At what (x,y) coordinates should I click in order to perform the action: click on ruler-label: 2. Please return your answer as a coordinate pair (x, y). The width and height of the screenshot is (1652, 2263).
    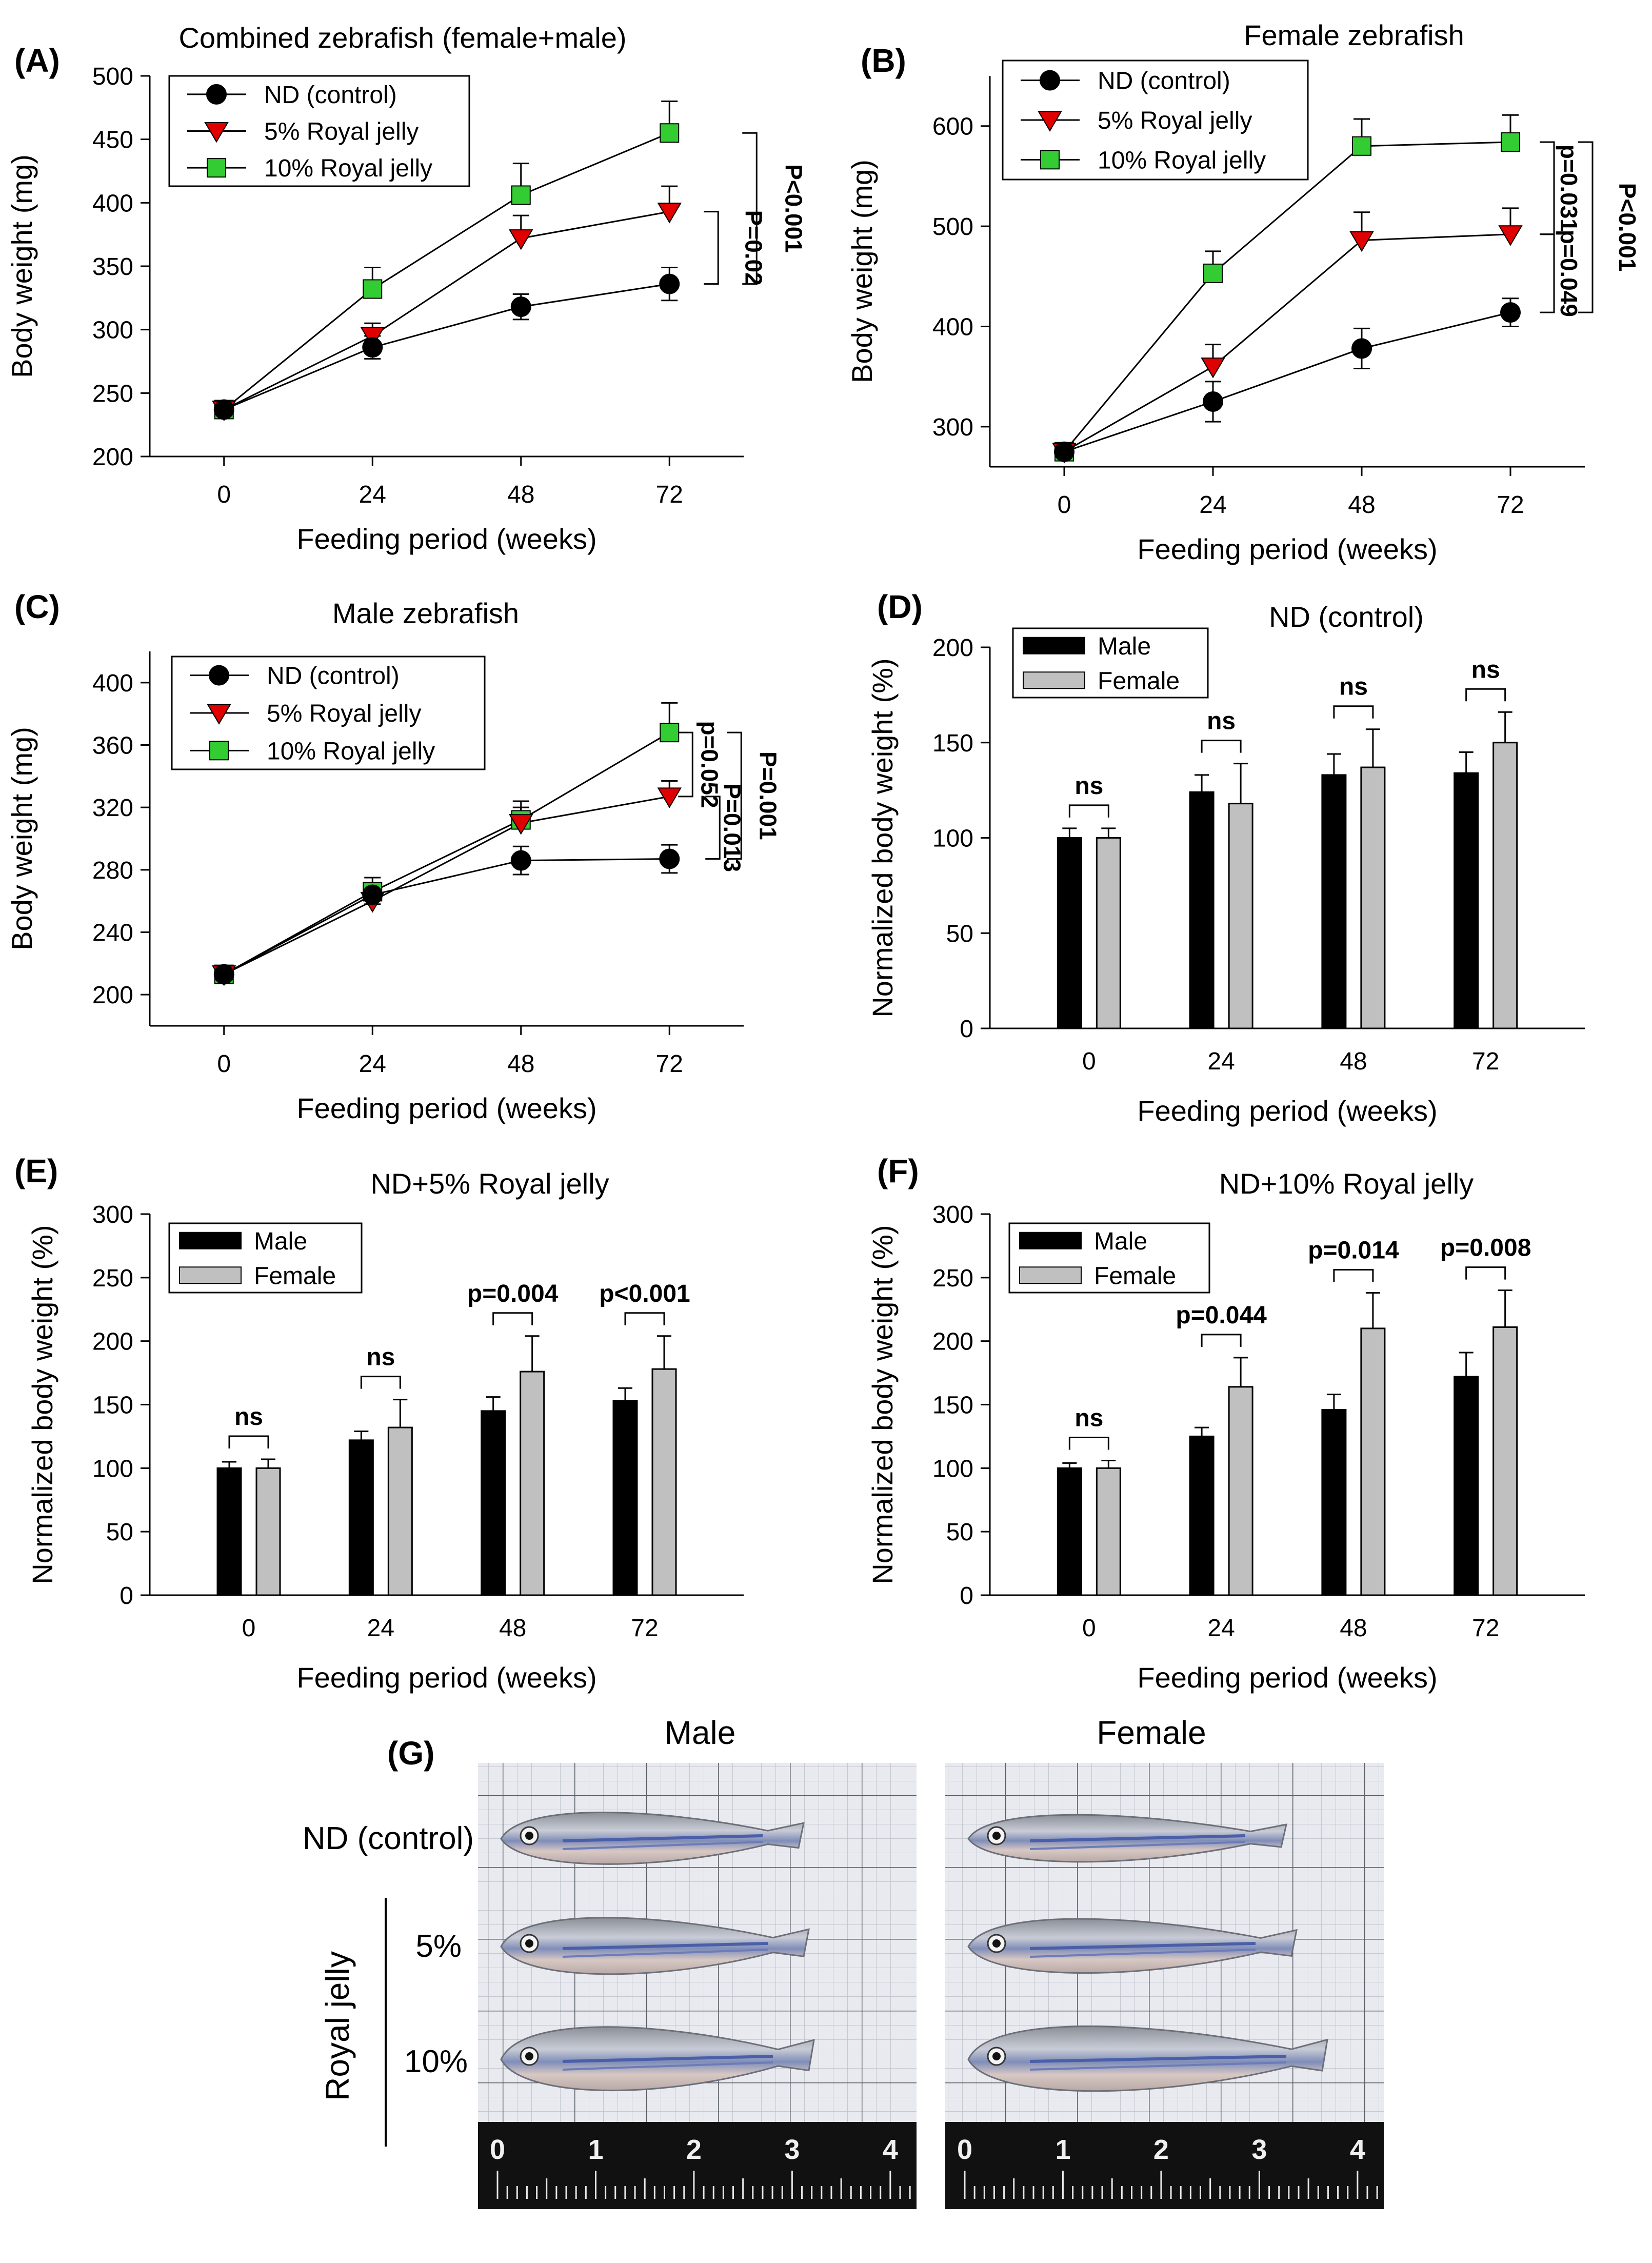
    Looking at the image, I should click on (694, 2149).